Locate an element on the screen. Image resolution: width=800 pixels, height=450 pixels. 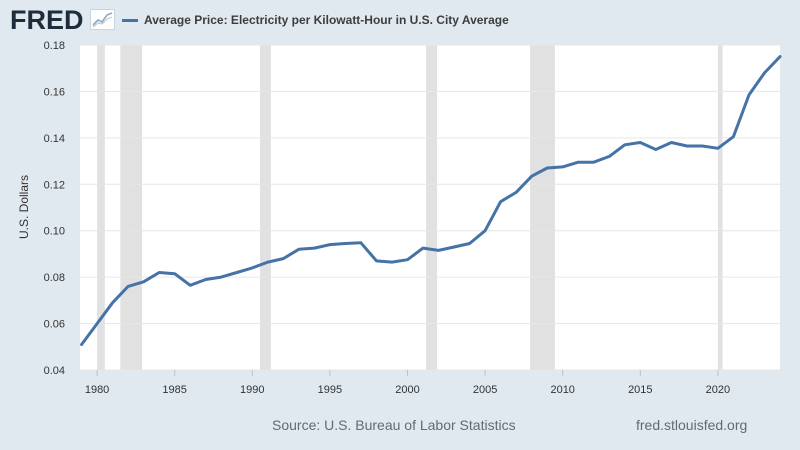
x-tick-label: 1990 is located at coordinates (252, 390).